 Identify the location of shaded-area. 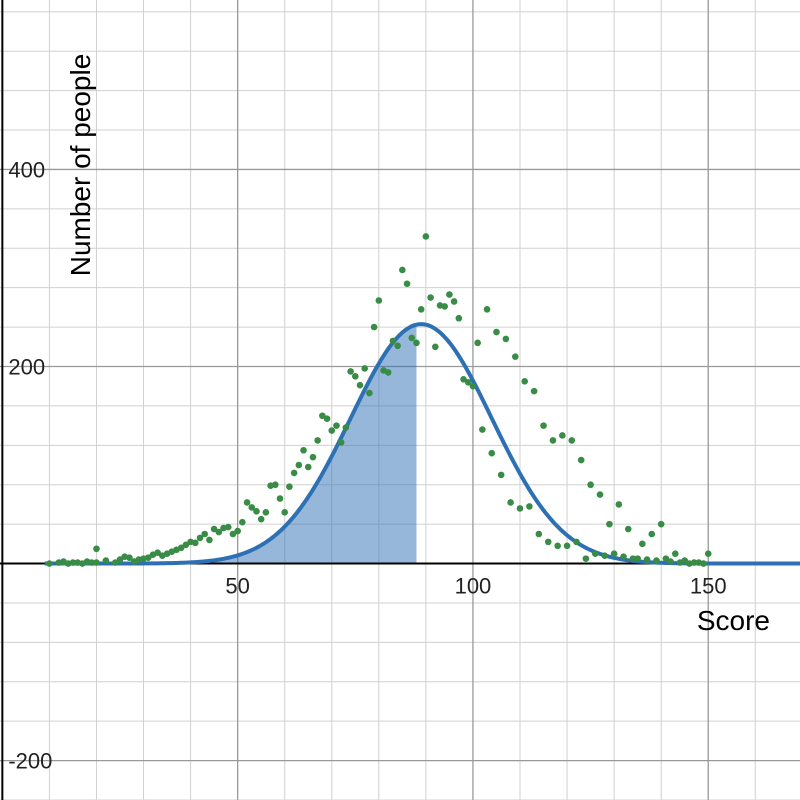
(230, 444).